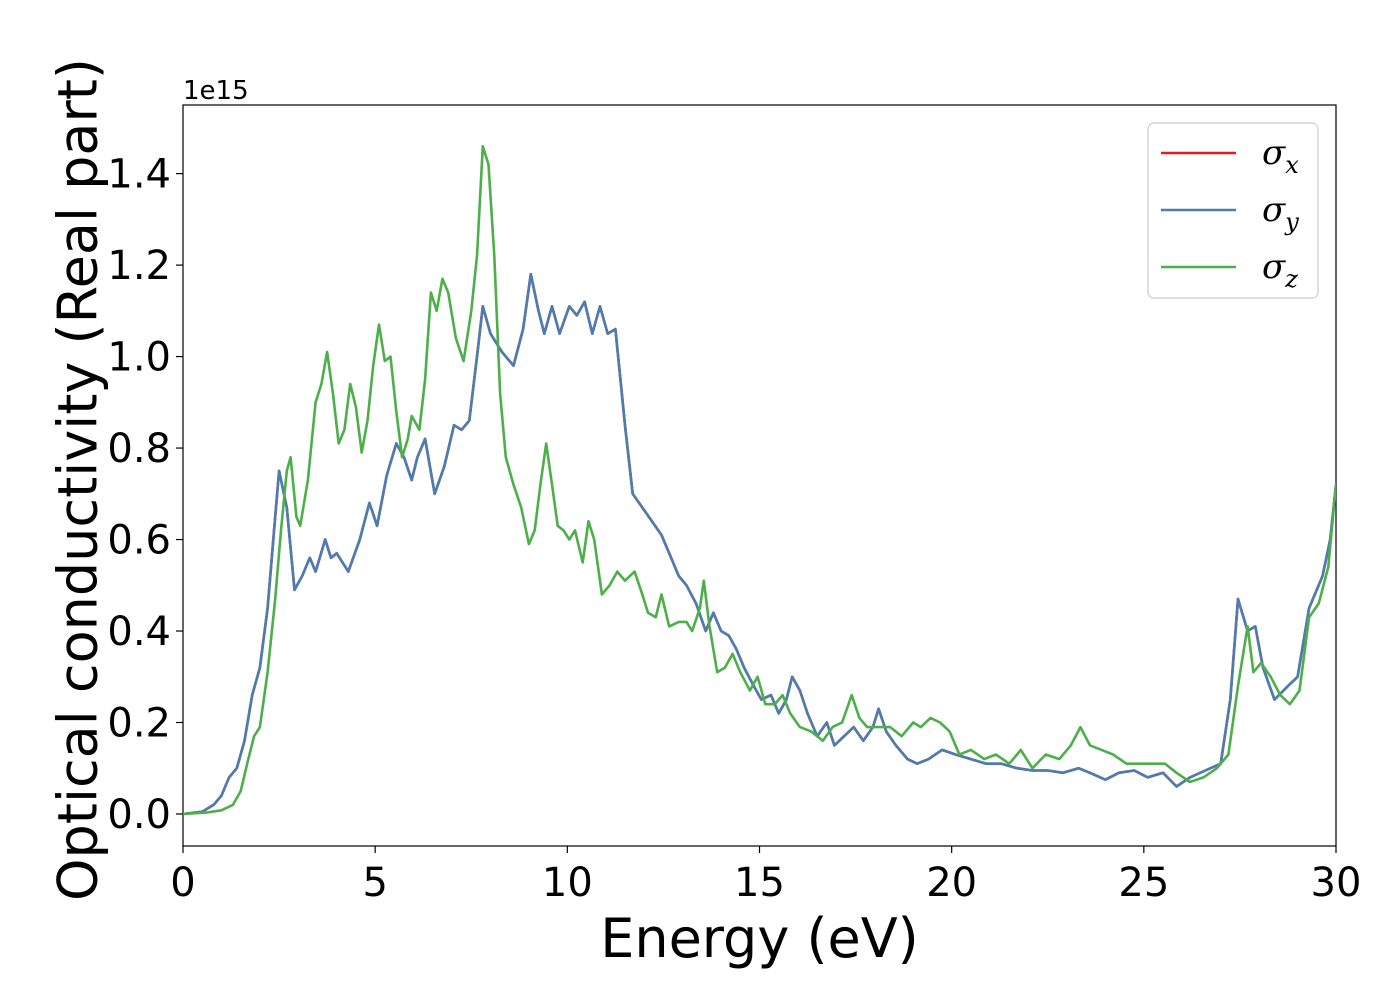  Describe the element at coordinates (759, 938) in the screenshot. I see `x-axis-label: Energy (eV)` at that location.